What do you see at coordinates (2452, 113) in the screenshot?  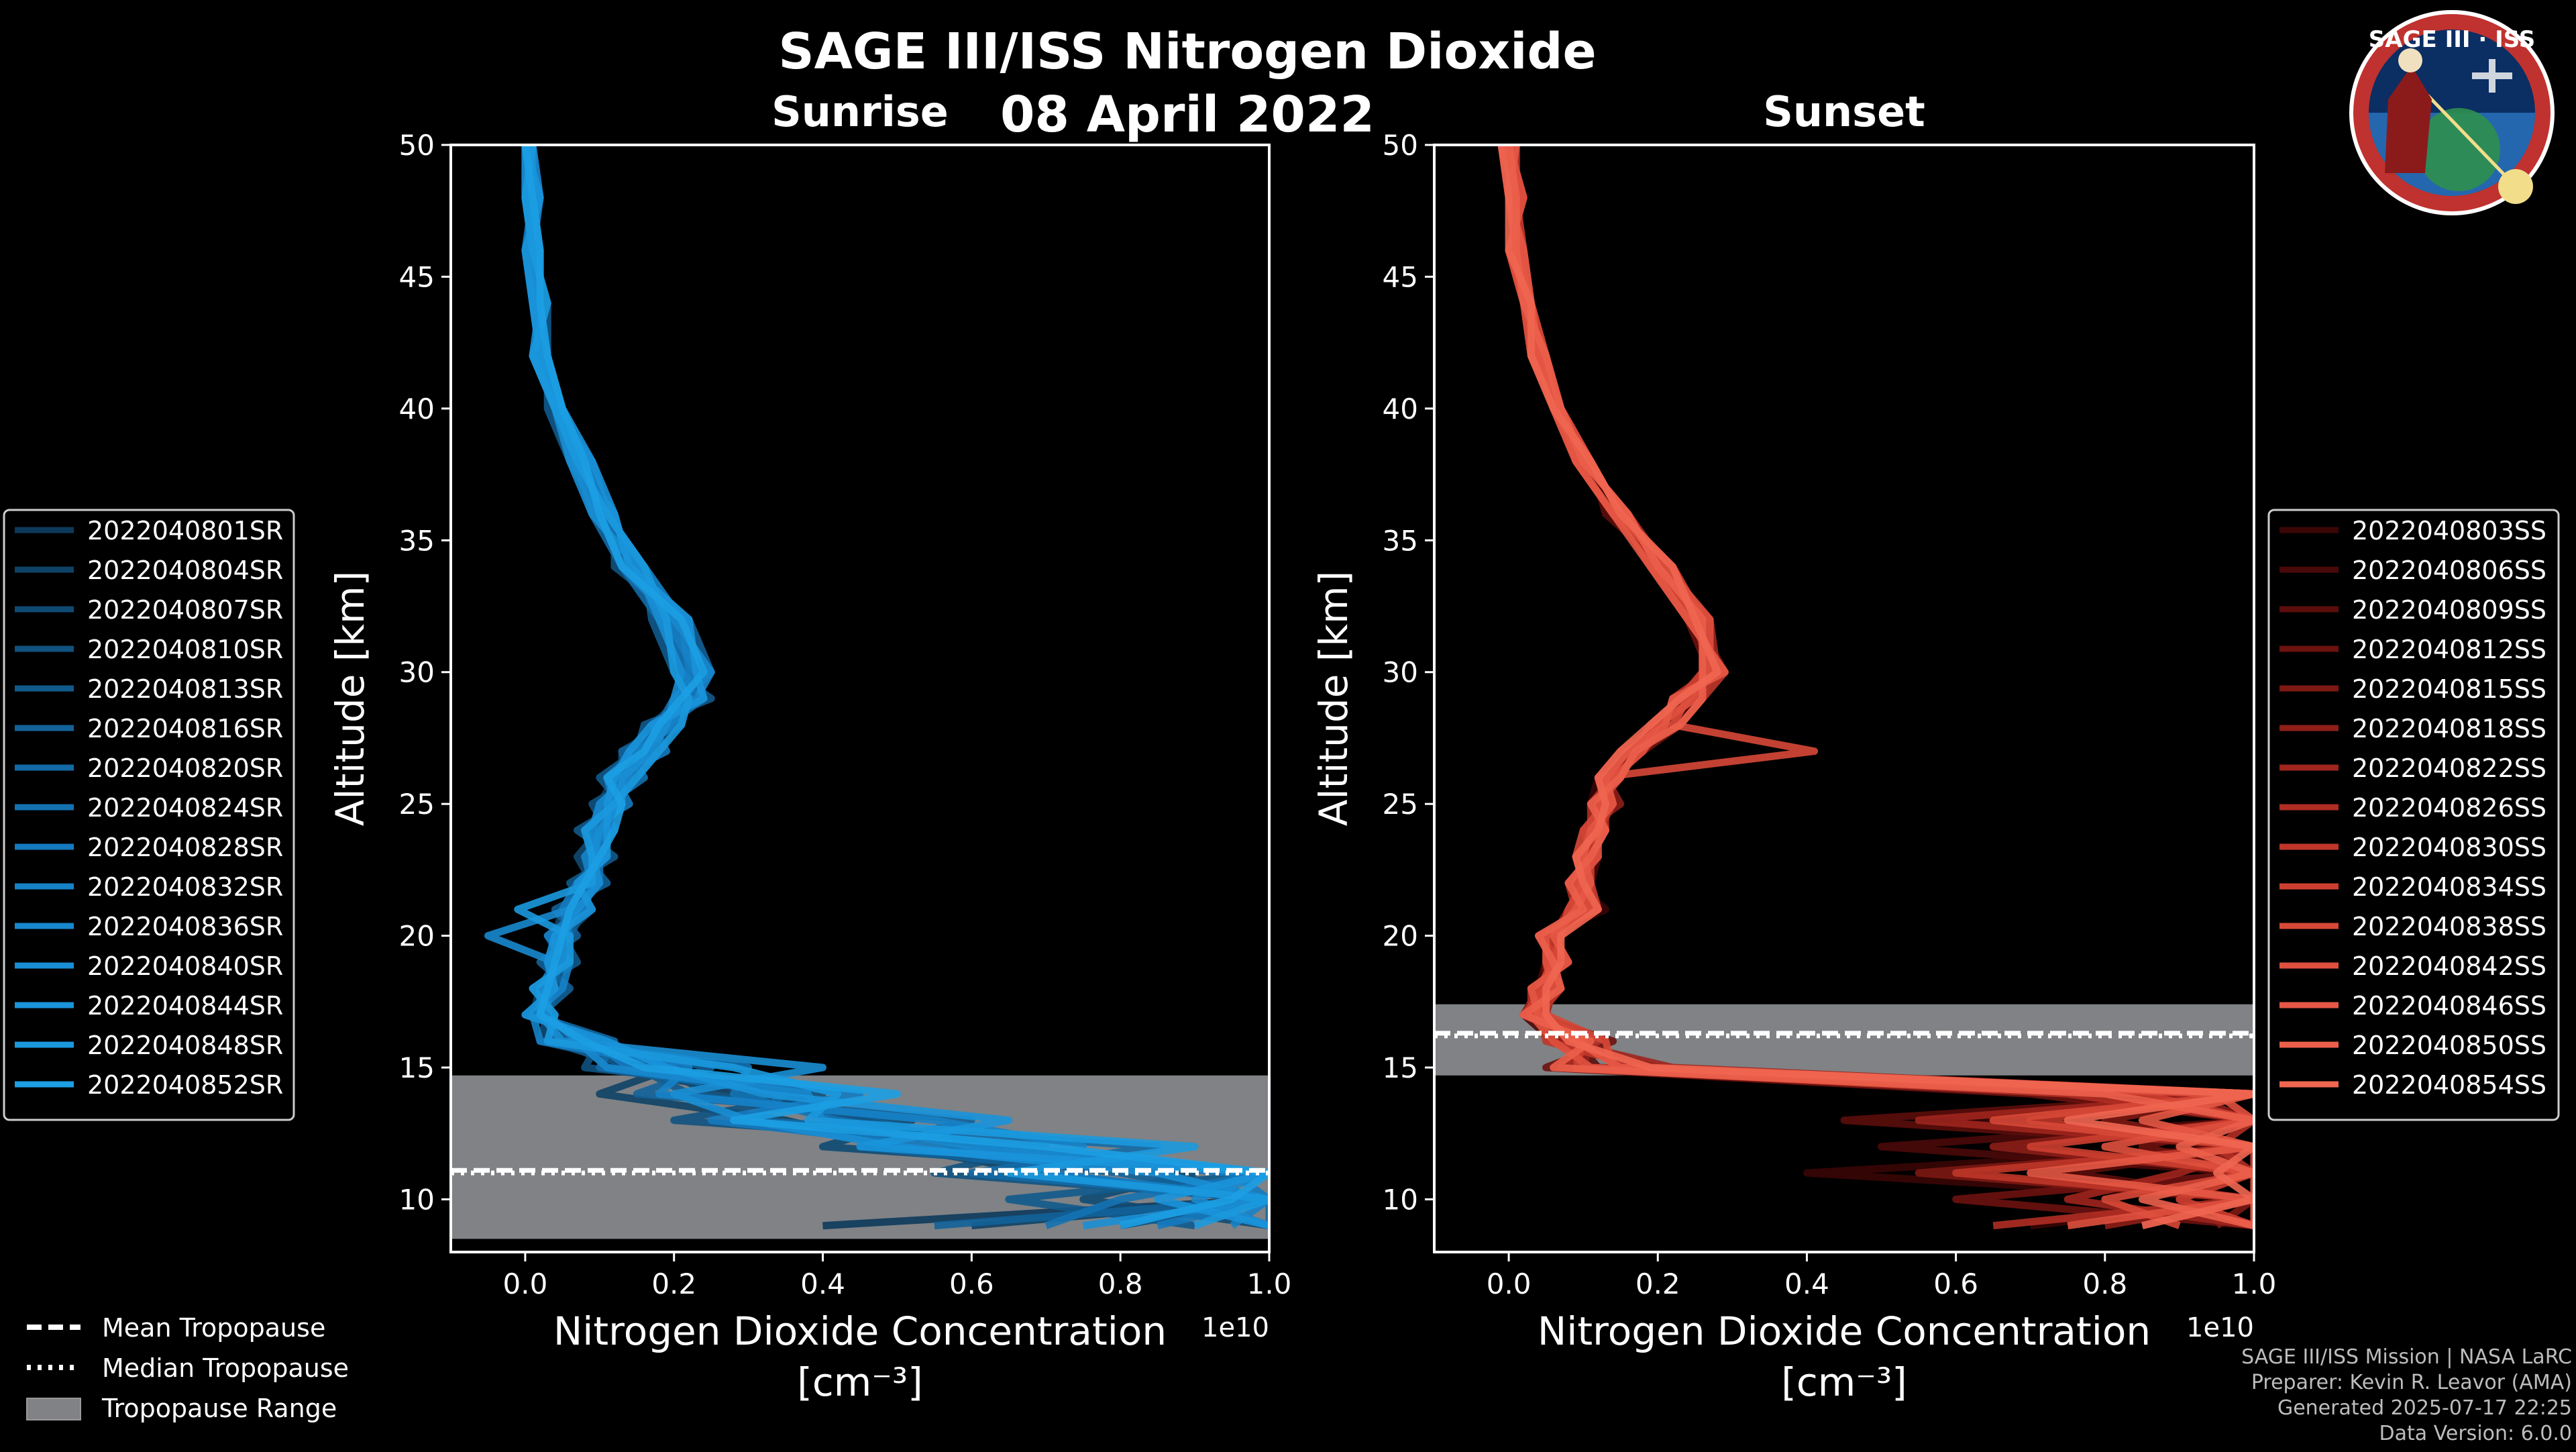 I see `mission-logo: SAGE III · ISS` at bounding box center [2452, 113].